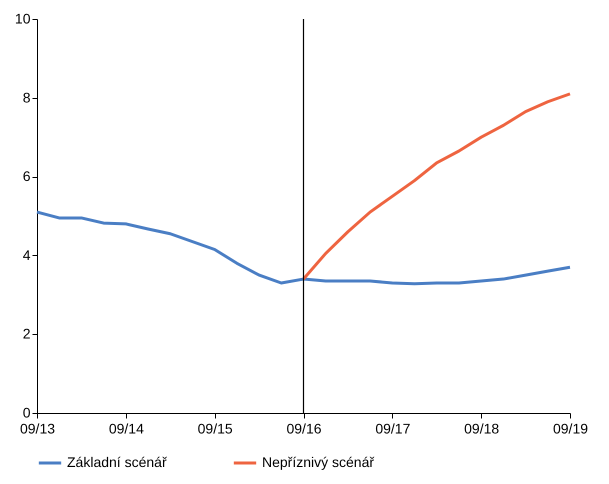  Describe the element at coordinates (22, 18) in the screenshot. I see `y-tick-label: 10` at that location.